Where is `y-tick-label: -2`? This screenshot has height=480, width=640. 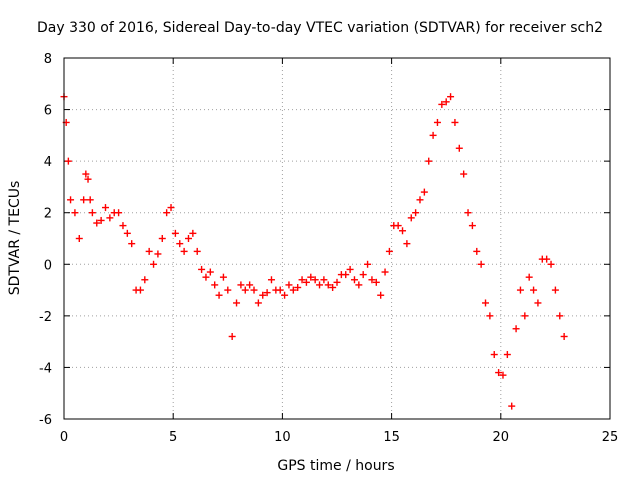
y-tick-label: -2 is located at coordinates (45, 317).